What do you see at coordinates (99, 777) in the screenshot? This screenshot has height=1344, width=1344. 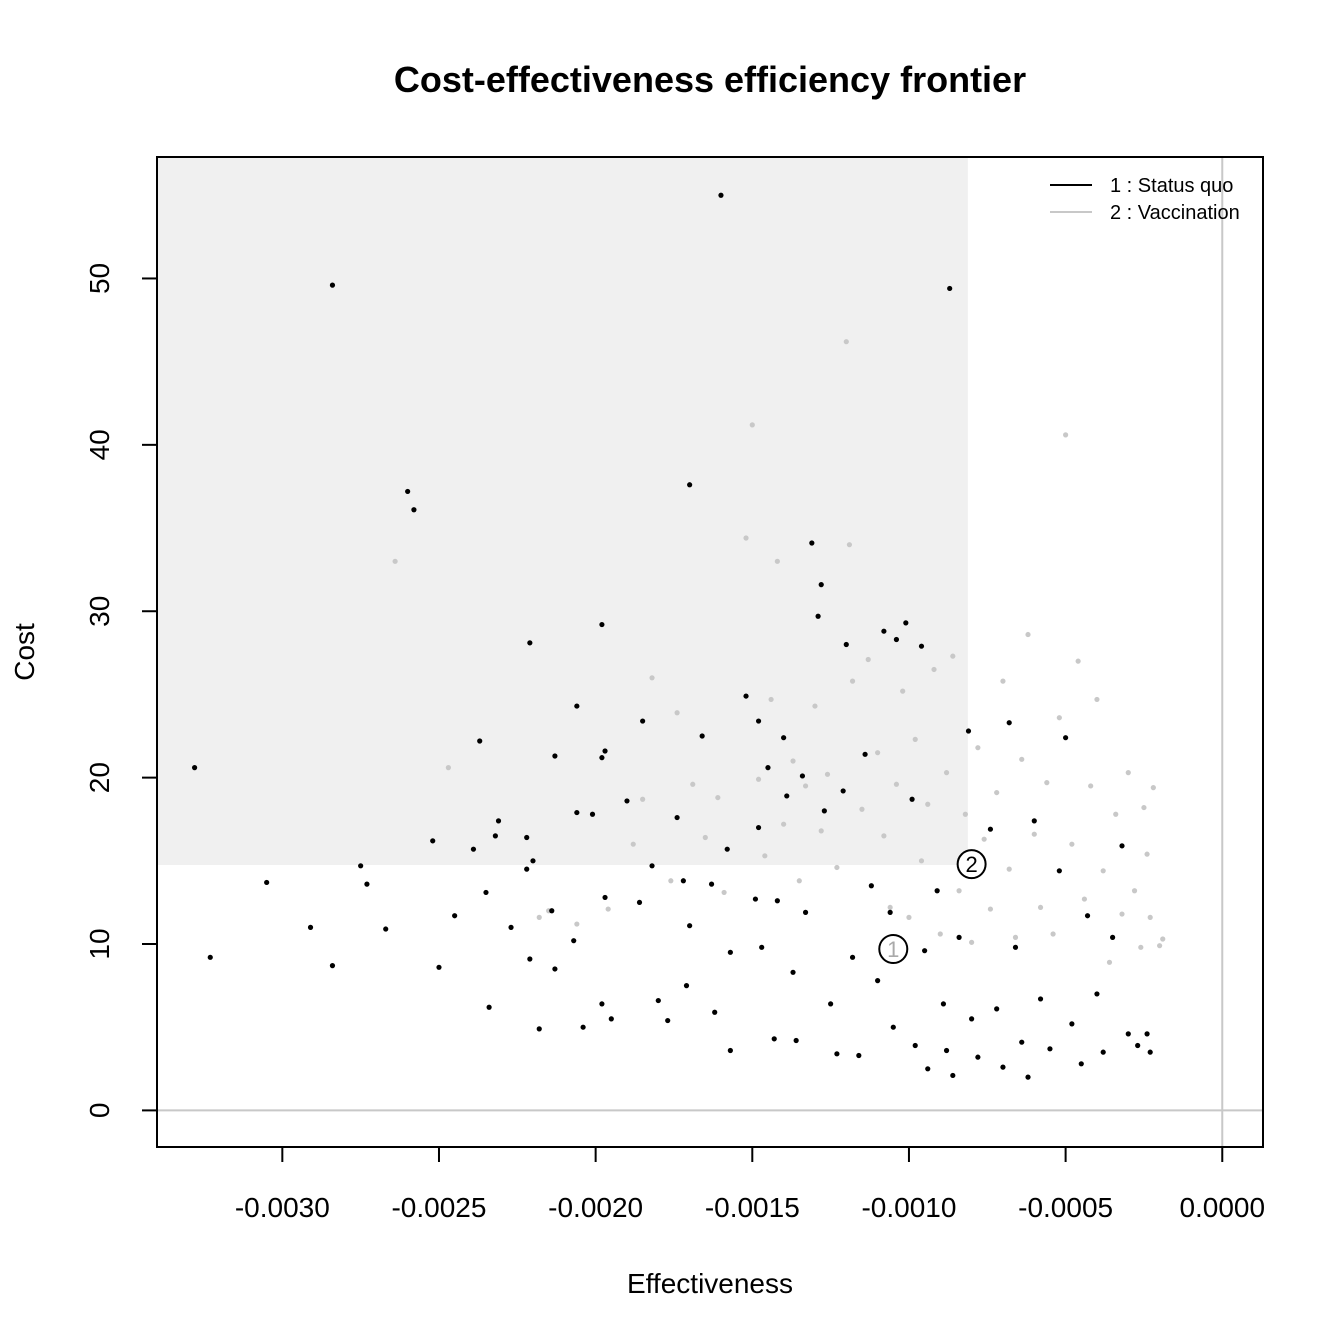 I see `y-tick-label: 20` at bounding box center [99, 777].